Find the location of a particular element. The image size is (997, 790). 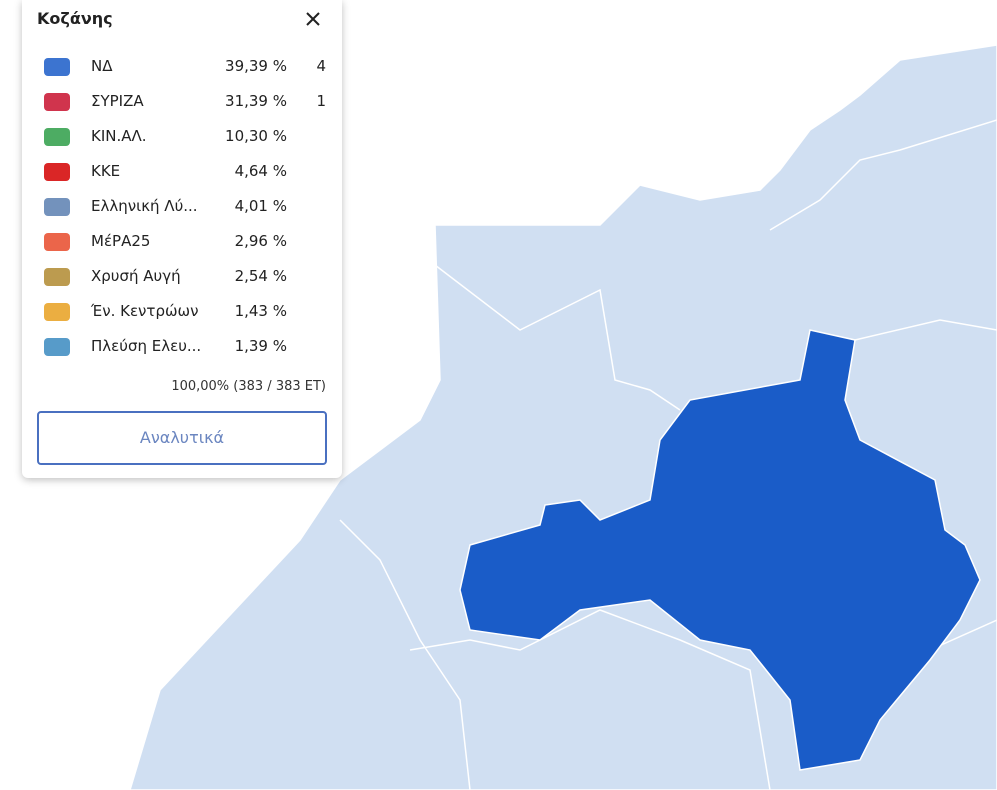

party-percent: 1,39 % is located at coordinates (260, 346).